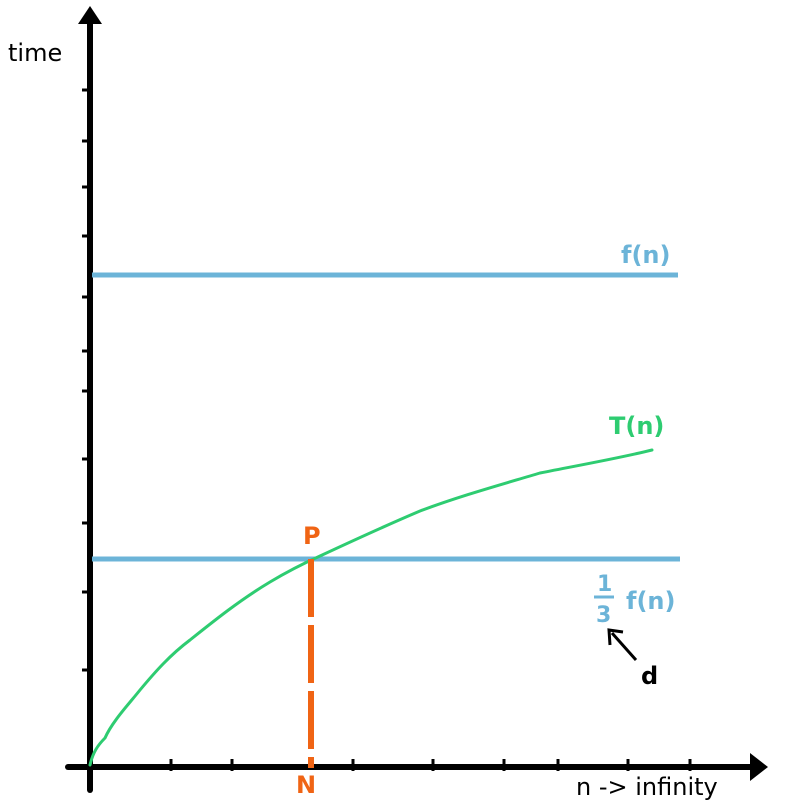 The image size is (800, 800). Describe the element at coordinates (35, 53) in the screenshot. I see `y-axis-label: time` at that location.